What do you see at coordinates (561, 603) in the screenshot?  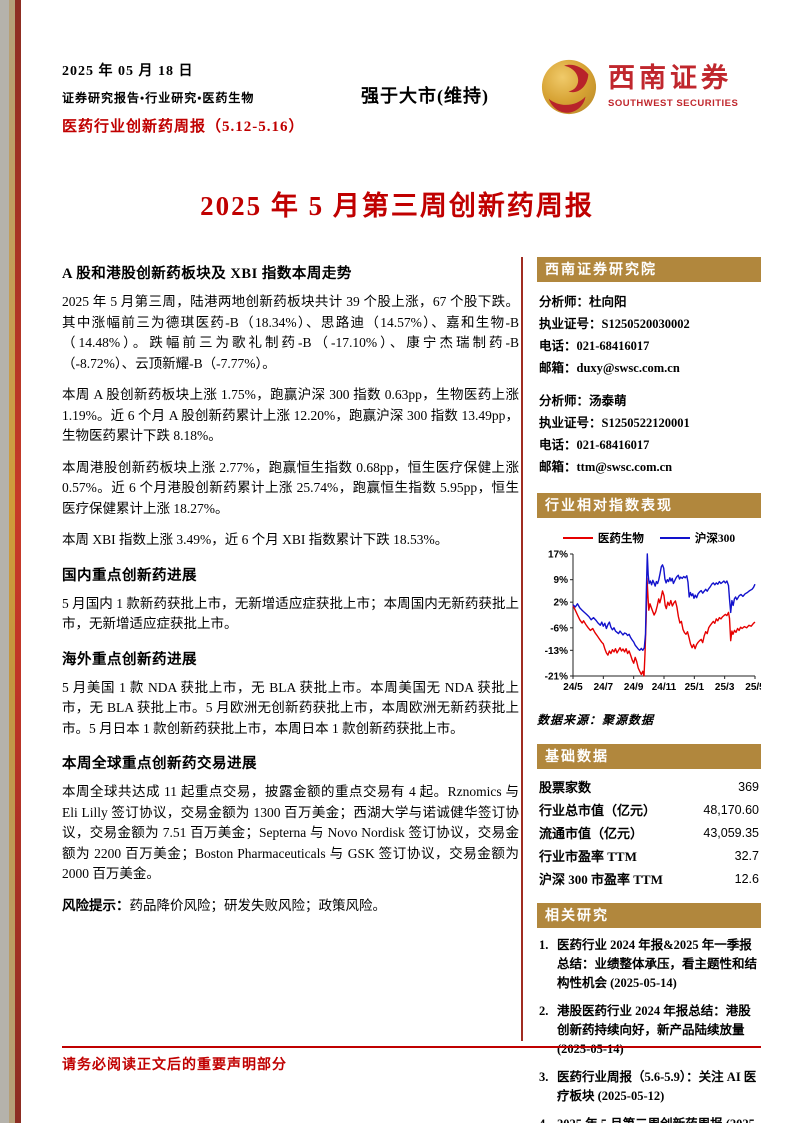 I see `svg-text: 2%` at bounding box center [561, 603].